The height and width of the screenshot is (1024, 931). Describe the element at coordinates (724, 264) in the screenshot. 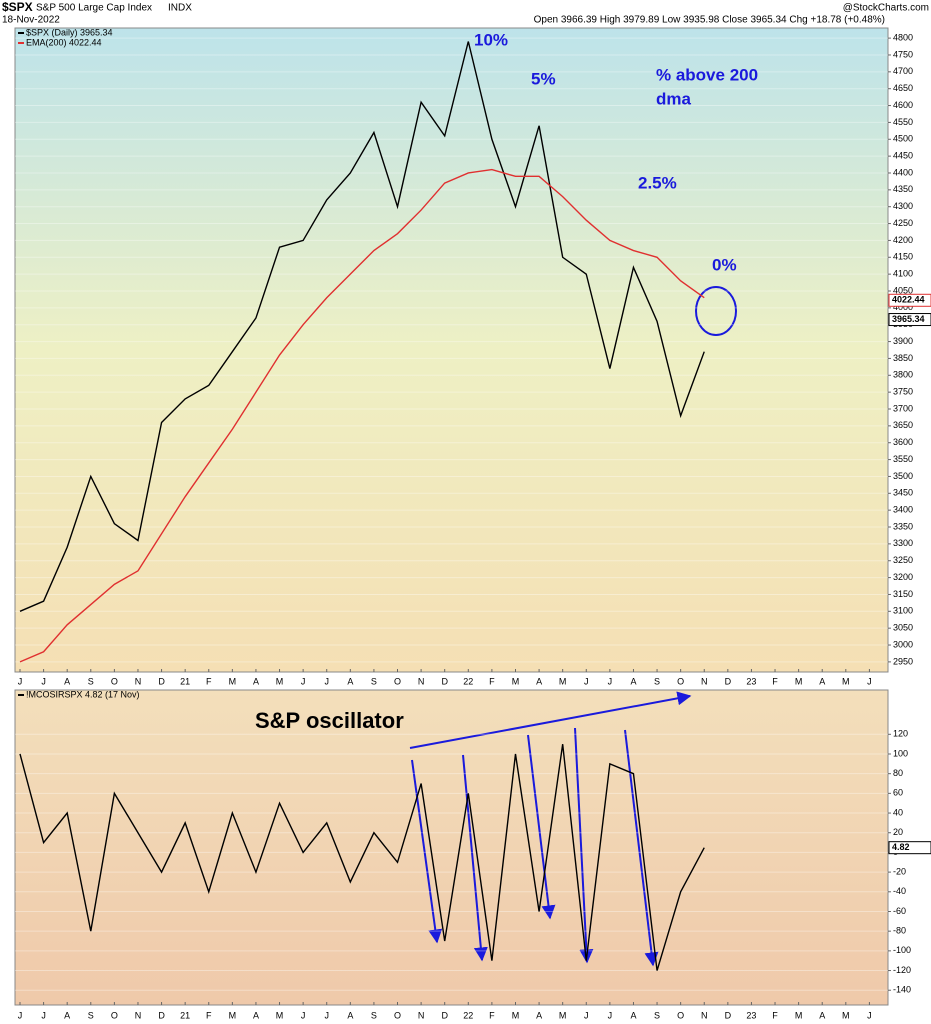

I see `annotation: 0%` at that location.